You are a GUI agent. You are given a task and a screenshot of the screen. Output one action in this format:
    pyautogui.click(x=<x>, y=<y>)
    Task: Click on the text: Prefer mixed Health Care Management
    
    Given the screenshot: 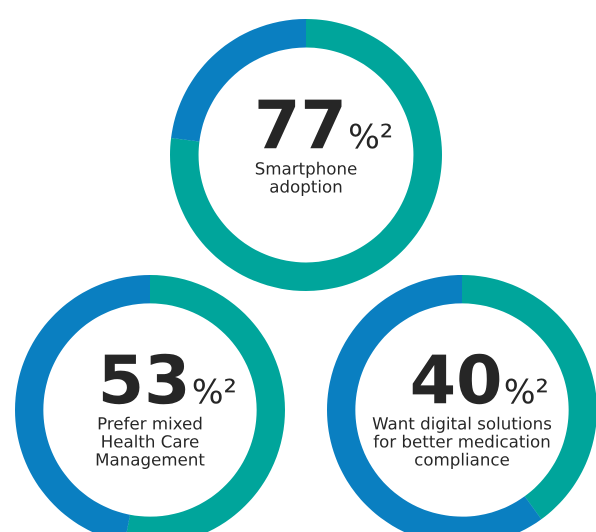 What is the action you would take?
    pyautogui.click(x=150, y=442)
    